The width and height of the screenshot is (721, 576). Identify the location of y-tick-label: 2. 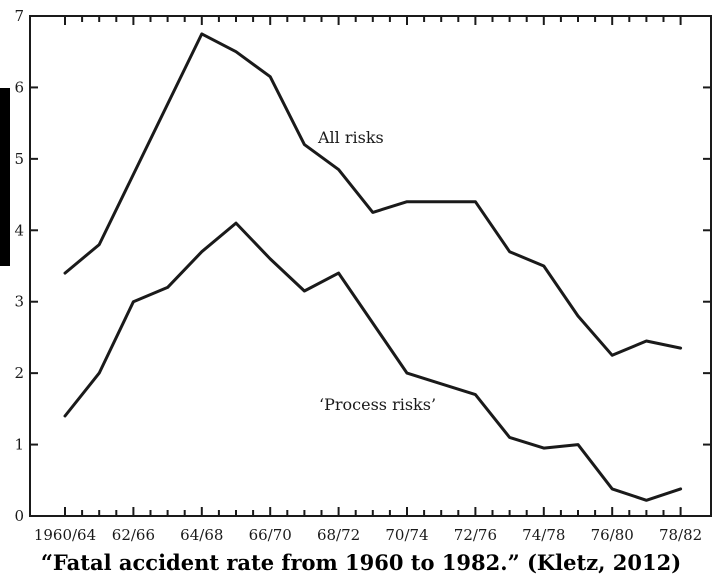
(19, 373).